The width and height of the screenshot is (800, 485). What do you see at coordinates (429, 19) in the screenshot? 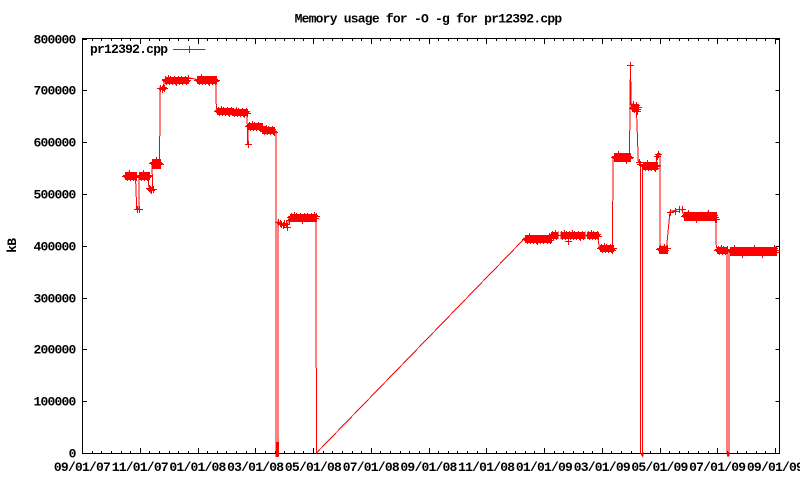
I see `svg-text:Memory usage for -O -g for pr1: Memory usage for -O -g for pr12392.cpp` at bounding box center [429, 19].